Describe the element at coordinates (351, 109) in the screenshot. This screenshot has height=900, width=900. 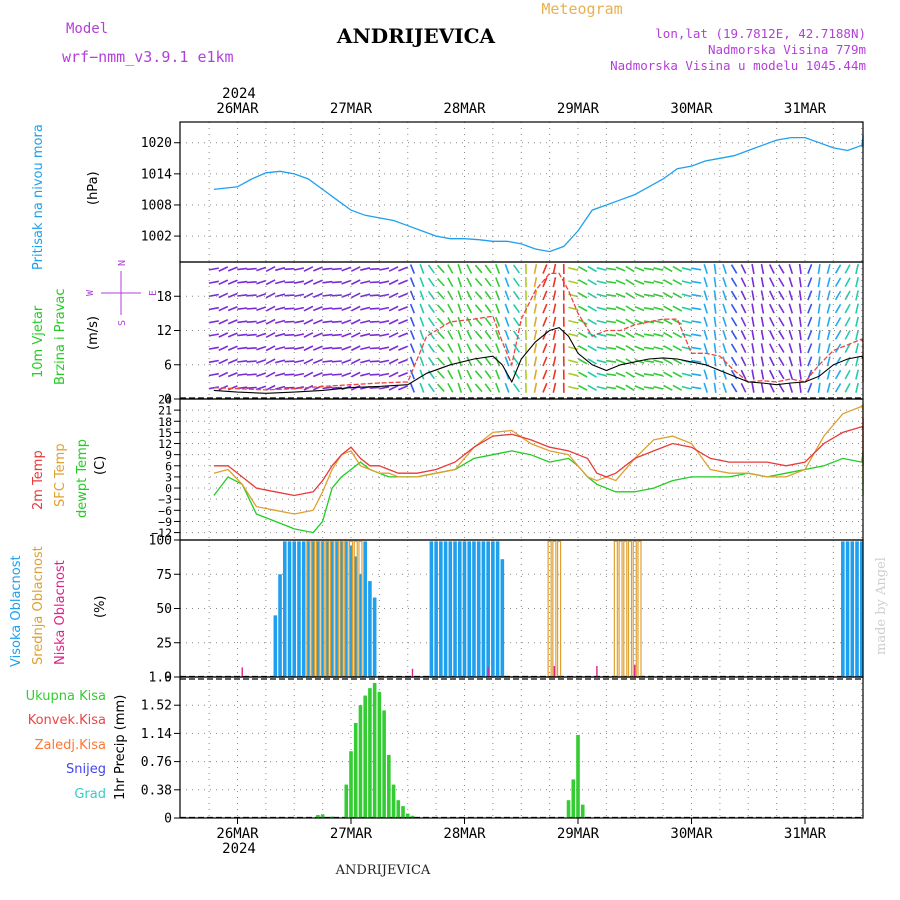
I see `top-day-label: 27MAR` at that location.